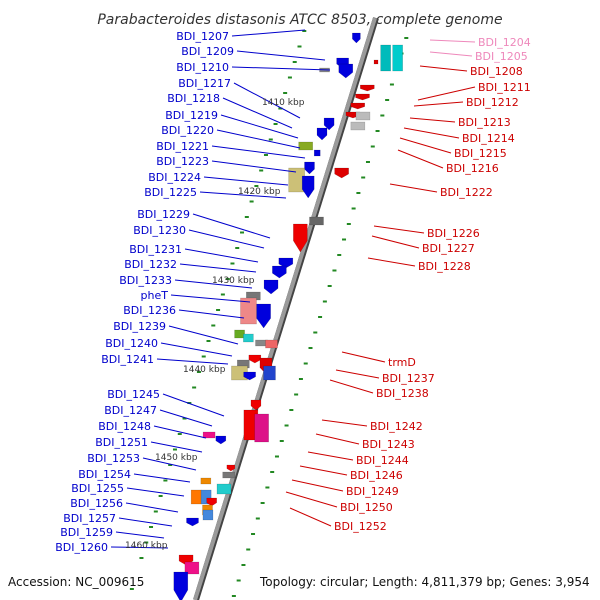 This screenshot has height=600, width=600. What do you see at coordinates (191, 115) in the screenshot?
I see `gene-label-left: BDI_1219` at bounding box center [191, 115].